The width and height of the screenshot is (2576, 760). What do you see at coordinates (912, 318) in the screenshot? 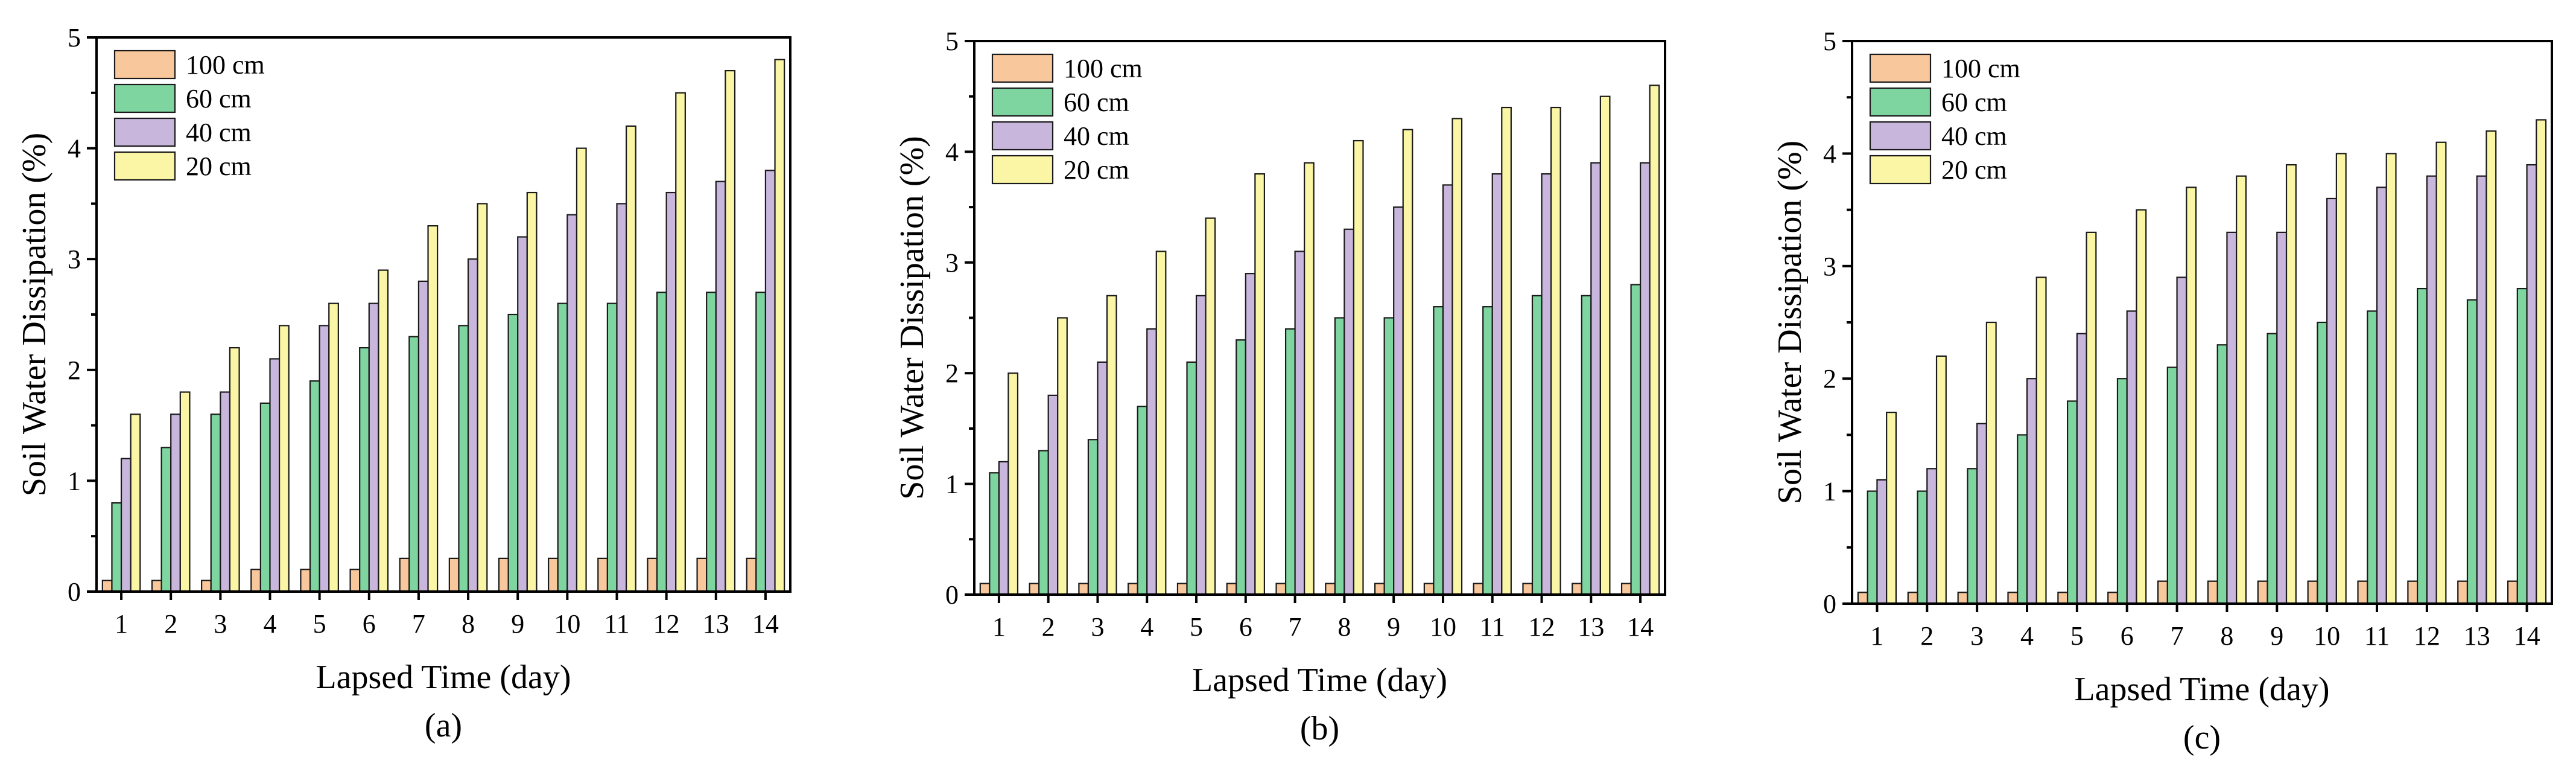
I see `y-axis-title: Soil Water Dissipation (%)` at bounding box center [912, 318].